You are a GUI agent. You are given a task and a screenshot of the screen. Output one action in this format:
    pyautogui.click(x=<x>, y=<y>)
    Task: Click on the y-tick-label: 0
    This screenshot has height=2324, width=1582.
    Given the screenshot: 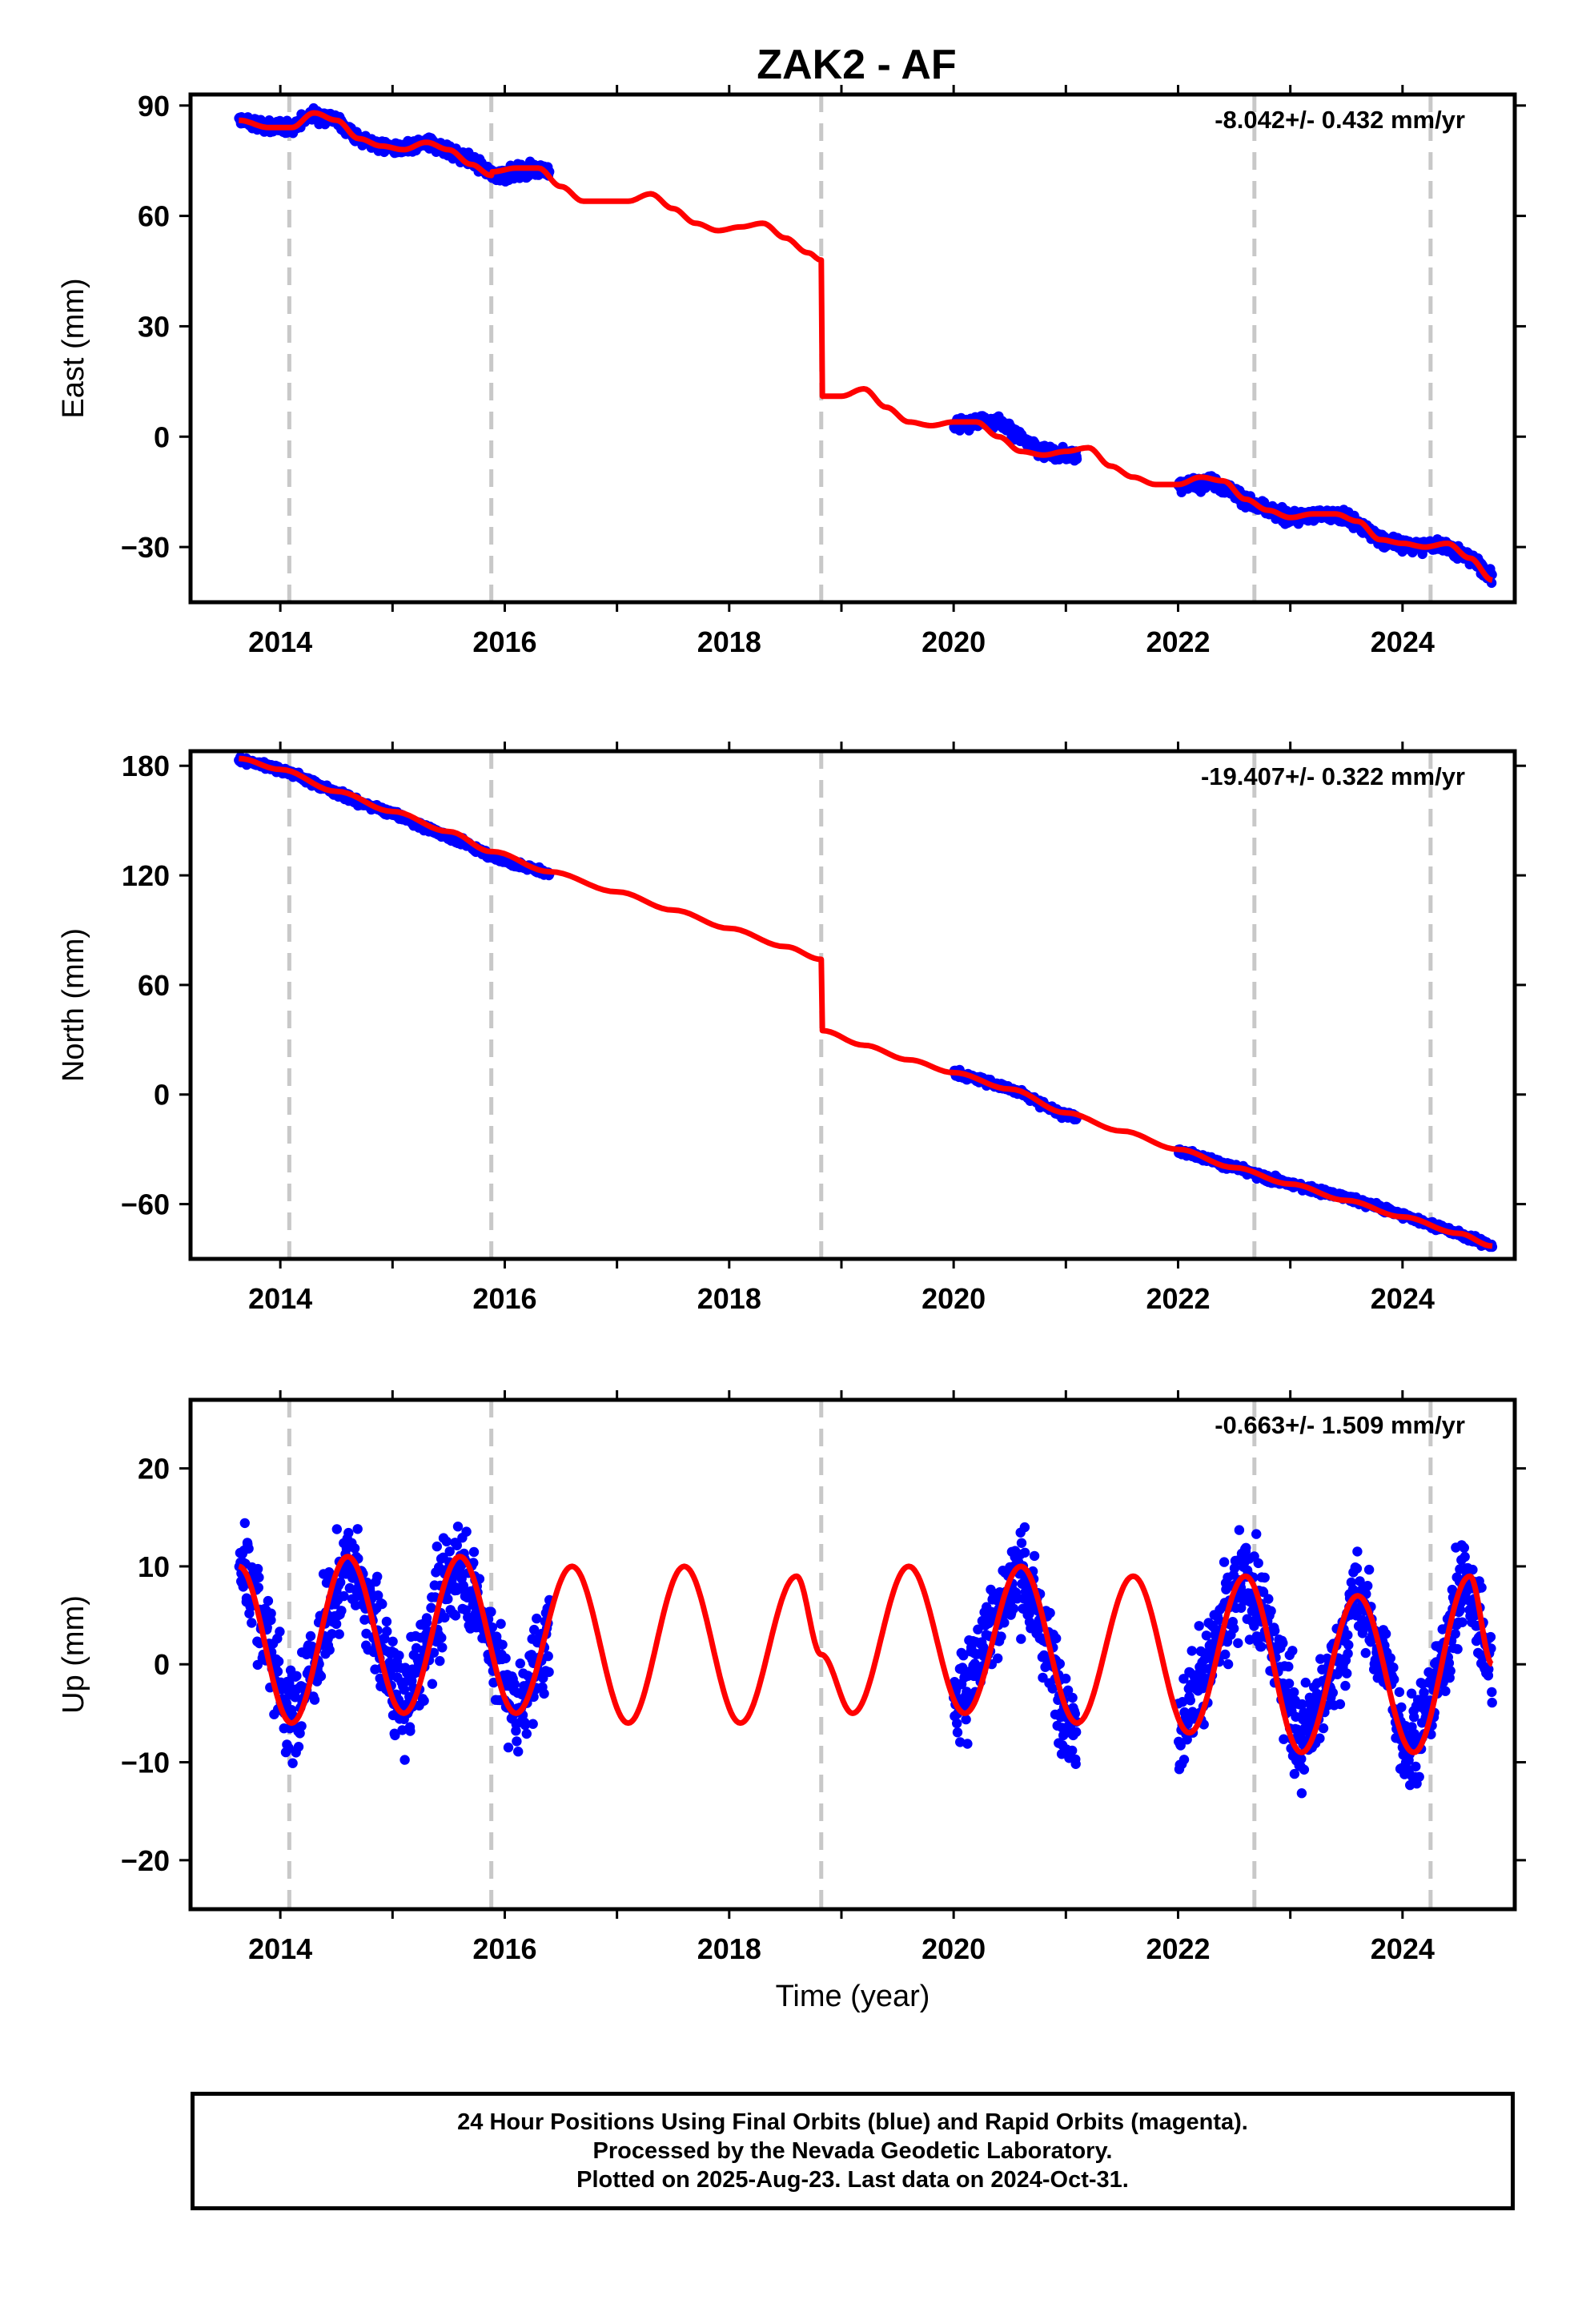 What is the action you would take?
    pyautogui.click(x=162, y=1095)
    